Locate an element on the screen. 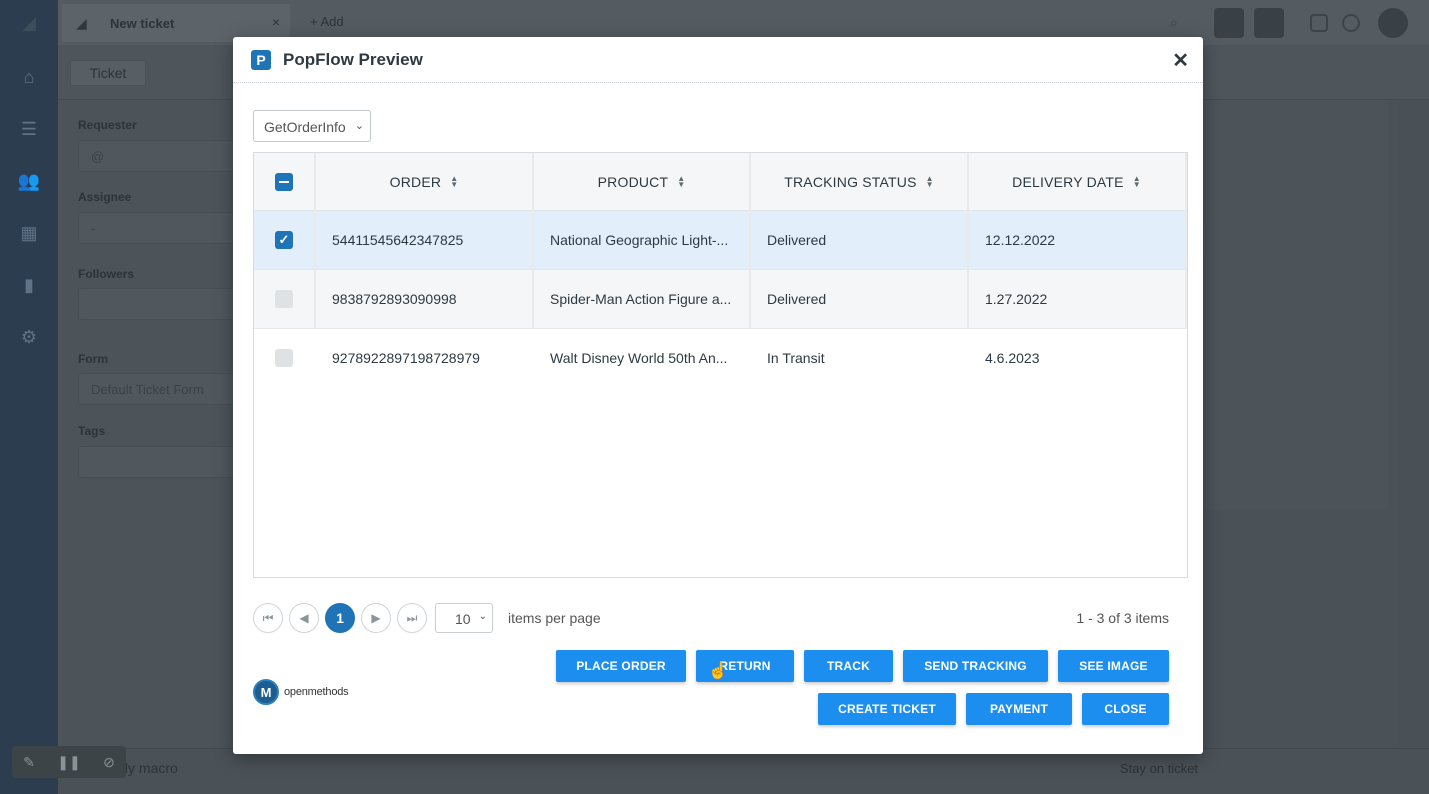  brand-text: openmethods is located at coordinates (316, 692).